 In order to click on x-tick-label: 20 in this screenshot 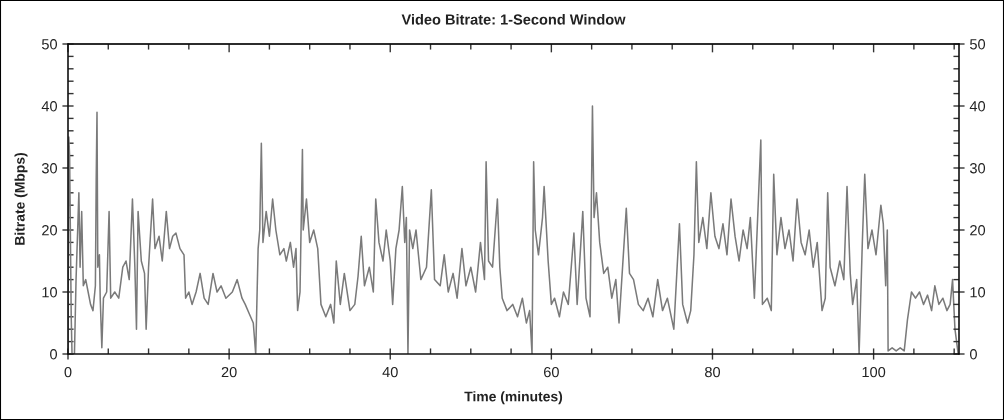, I will do `click(229, 372)`.